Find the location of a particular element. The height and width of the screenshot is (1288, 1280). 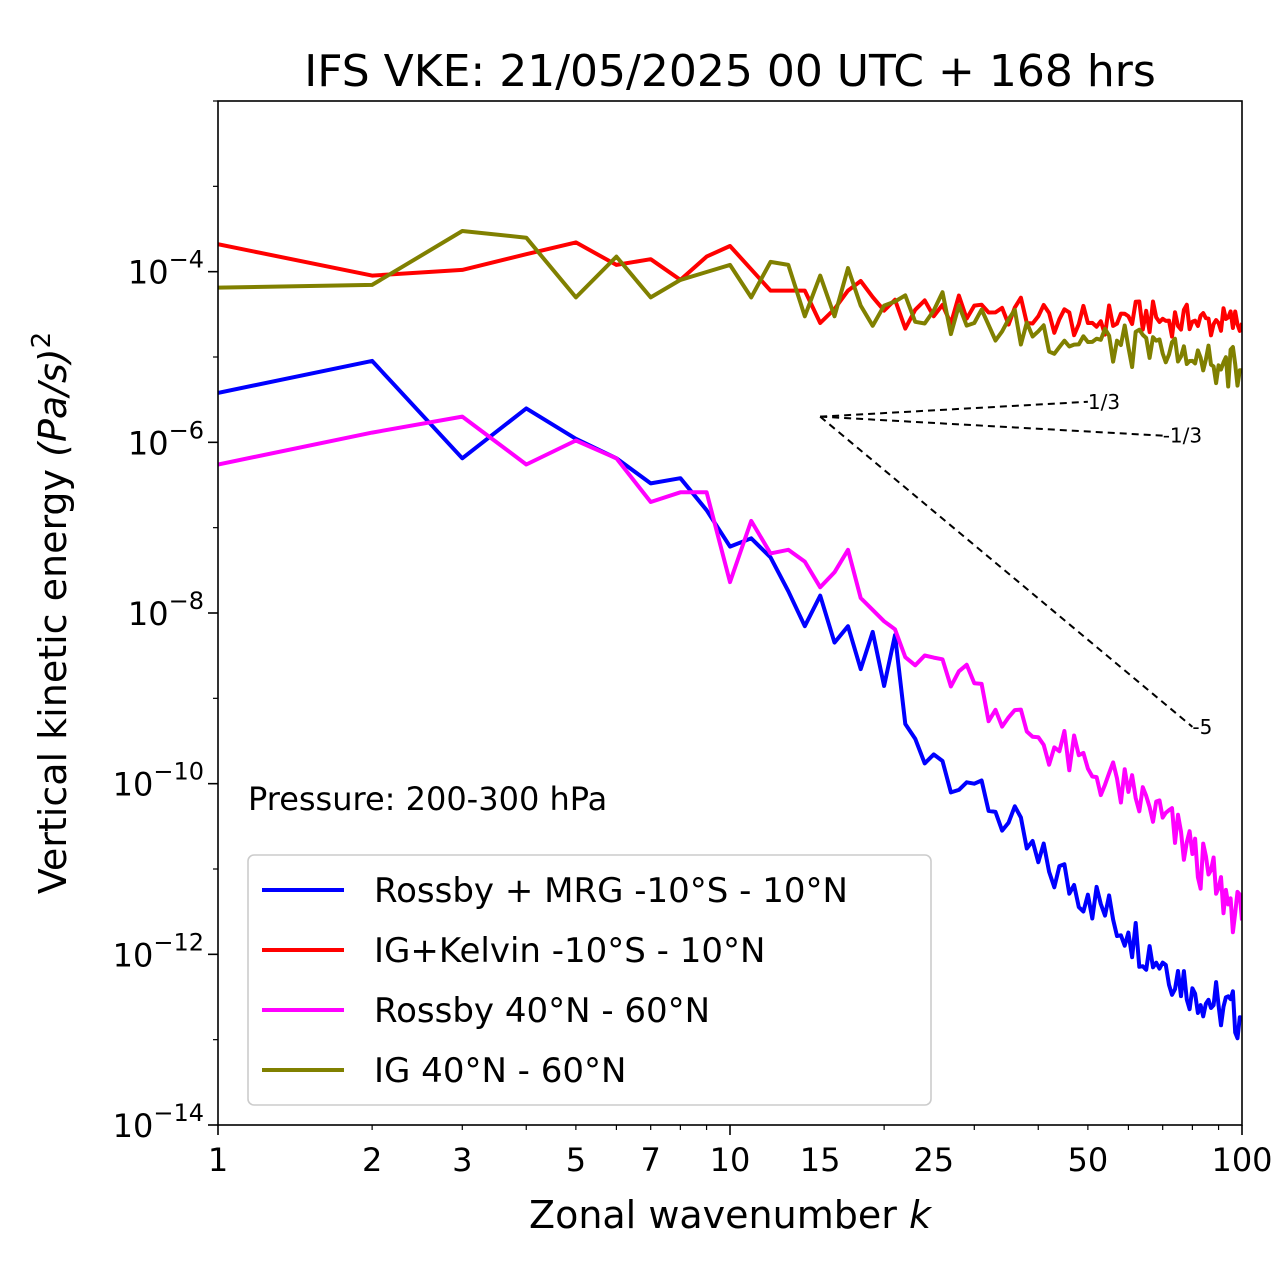

legend-label: IG+Kelvin -10°S - 10°N is located at coordinates (569, 951).